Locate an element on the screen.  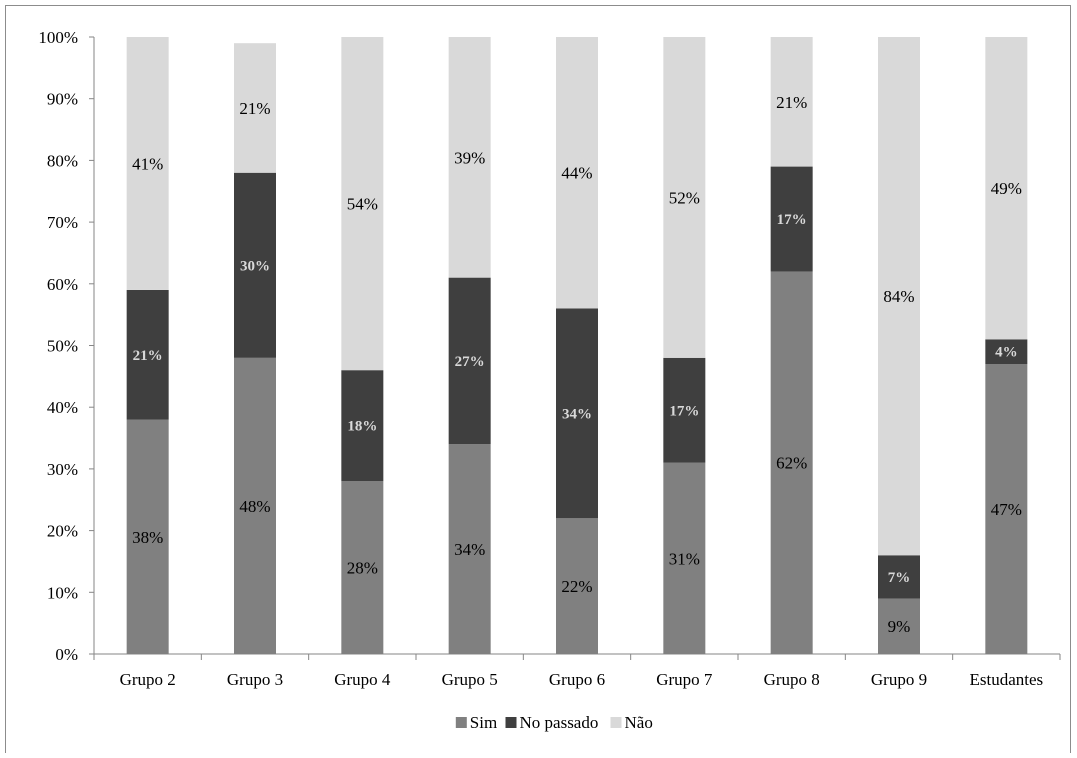
data-label: 7% is located at coordinates (899, 578).